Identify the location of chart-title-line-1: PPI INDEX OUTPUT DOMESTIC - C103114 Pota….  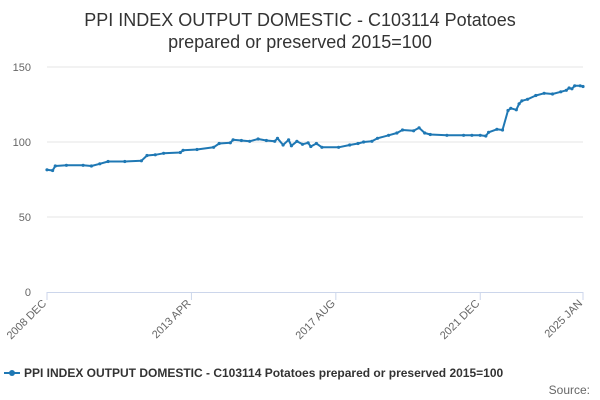
(299, 20).